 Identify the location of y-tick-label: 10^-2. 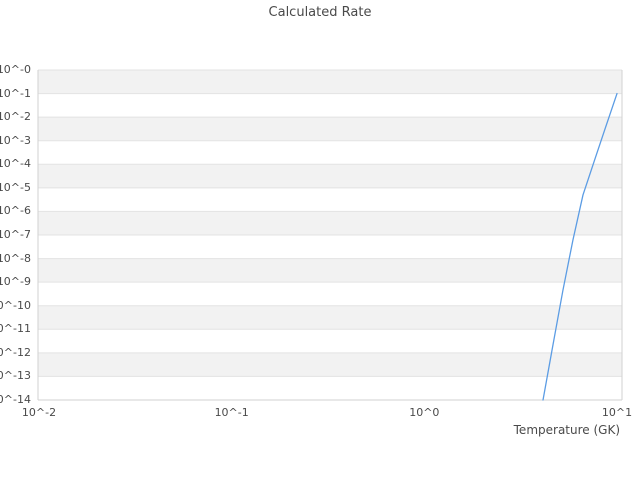
(15, 117).